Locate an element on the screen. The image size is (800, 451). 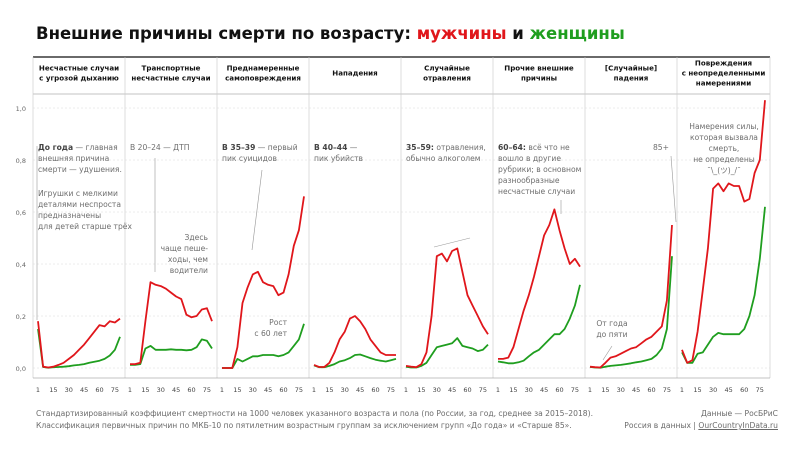
y-tick-label: 1,0 is located at coordinates (21, 109).